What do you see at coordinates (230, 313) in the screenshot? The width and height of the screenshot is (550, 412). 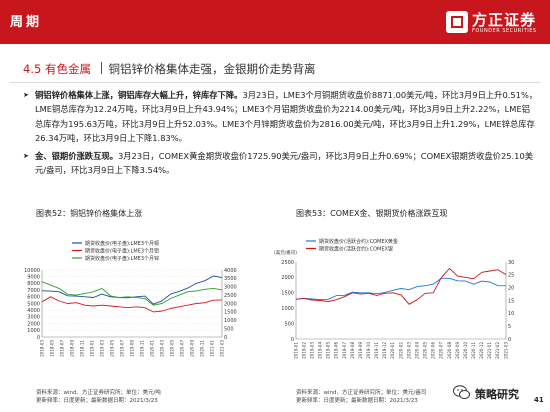 I see `y-tick-label-right: 1500` at bounding box center [230, 313].